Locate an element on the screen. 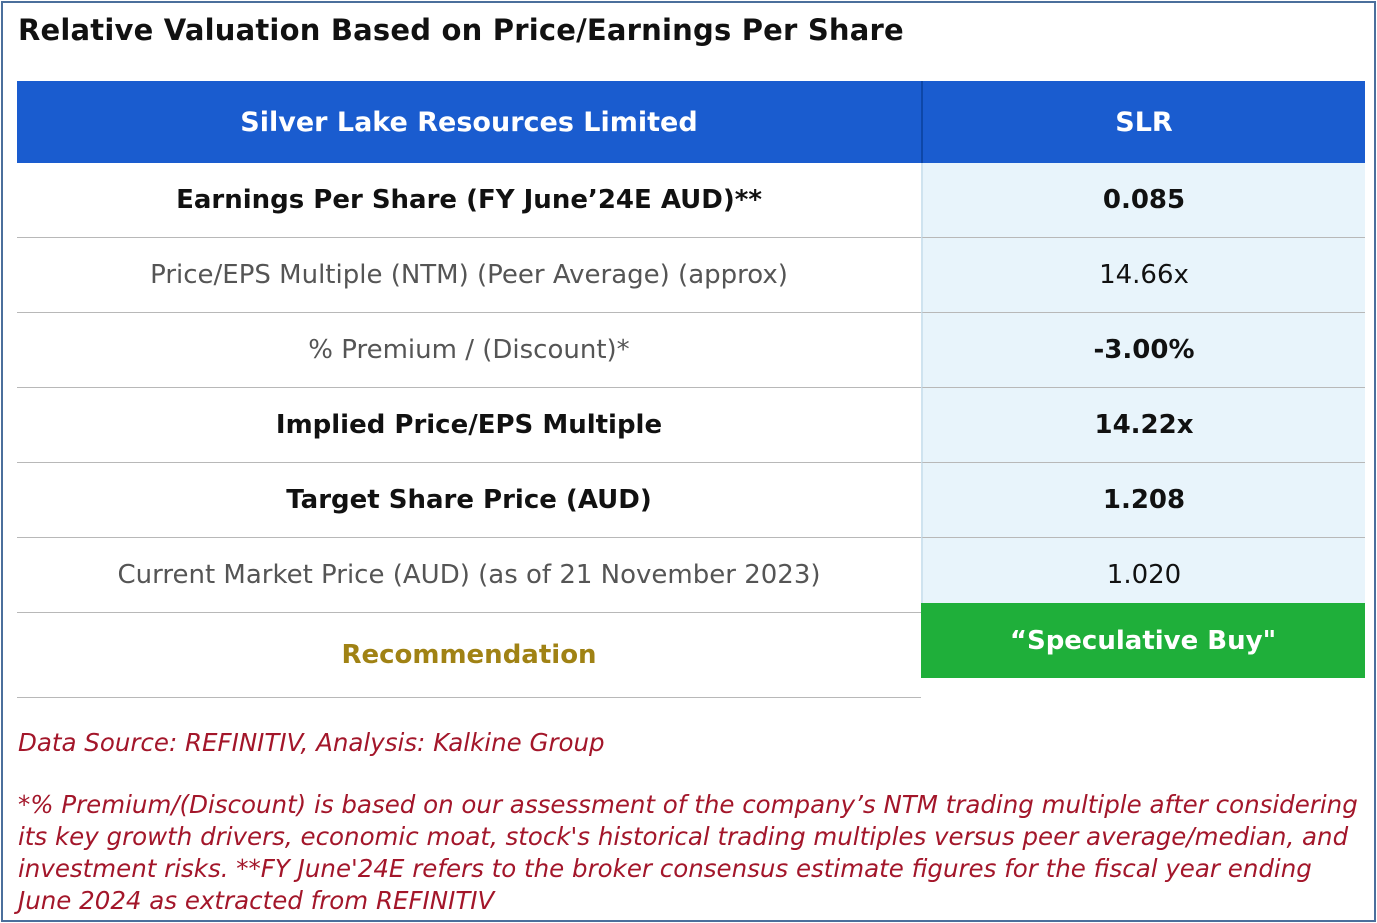  table-row: % Premium / (Discount)* -3.00% is located at coordinates (691, 350).